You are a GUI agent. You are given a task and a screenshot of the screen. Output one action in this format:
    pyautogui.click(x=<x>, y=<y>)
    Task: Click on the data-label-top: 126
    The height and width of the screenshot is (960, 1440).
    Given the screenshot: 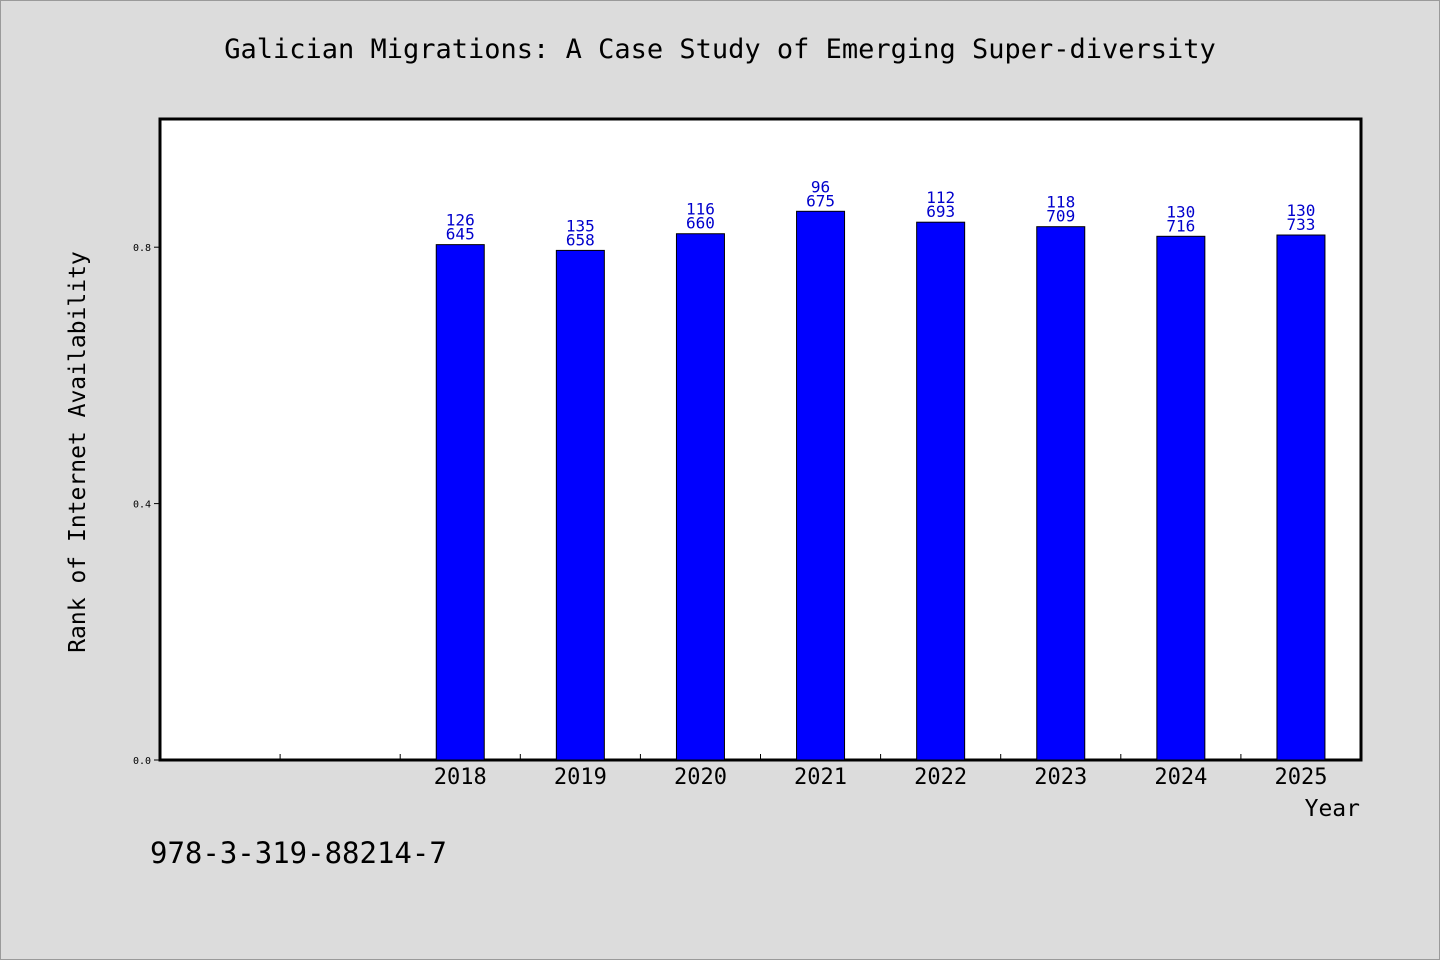 What is the action you would take?
    pyautogui.click(x=460, y=220)
    